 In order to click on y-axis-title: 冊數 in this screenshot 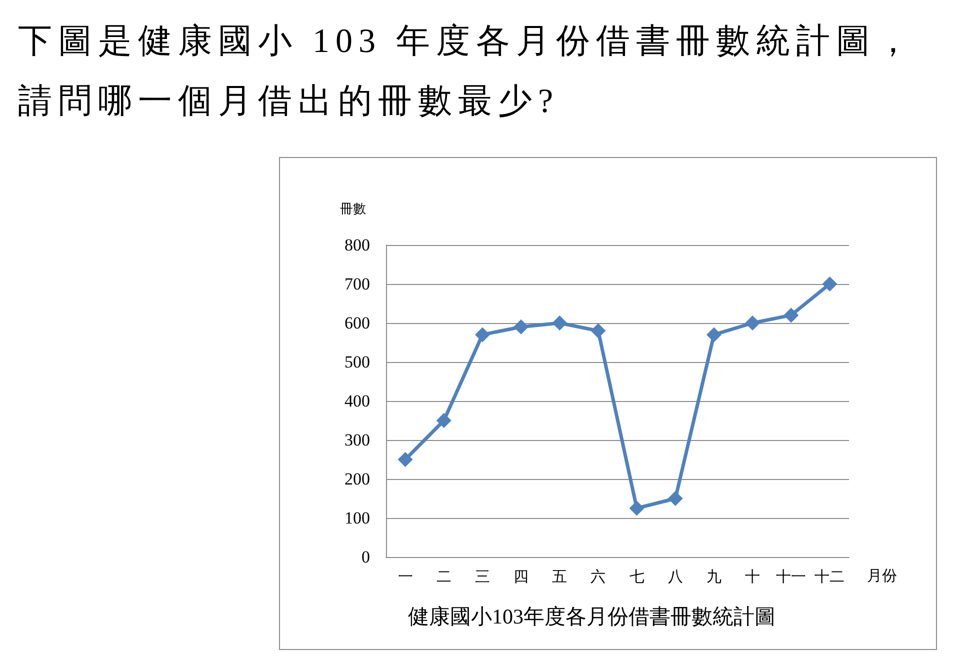, I will do `click(353, 208)`.